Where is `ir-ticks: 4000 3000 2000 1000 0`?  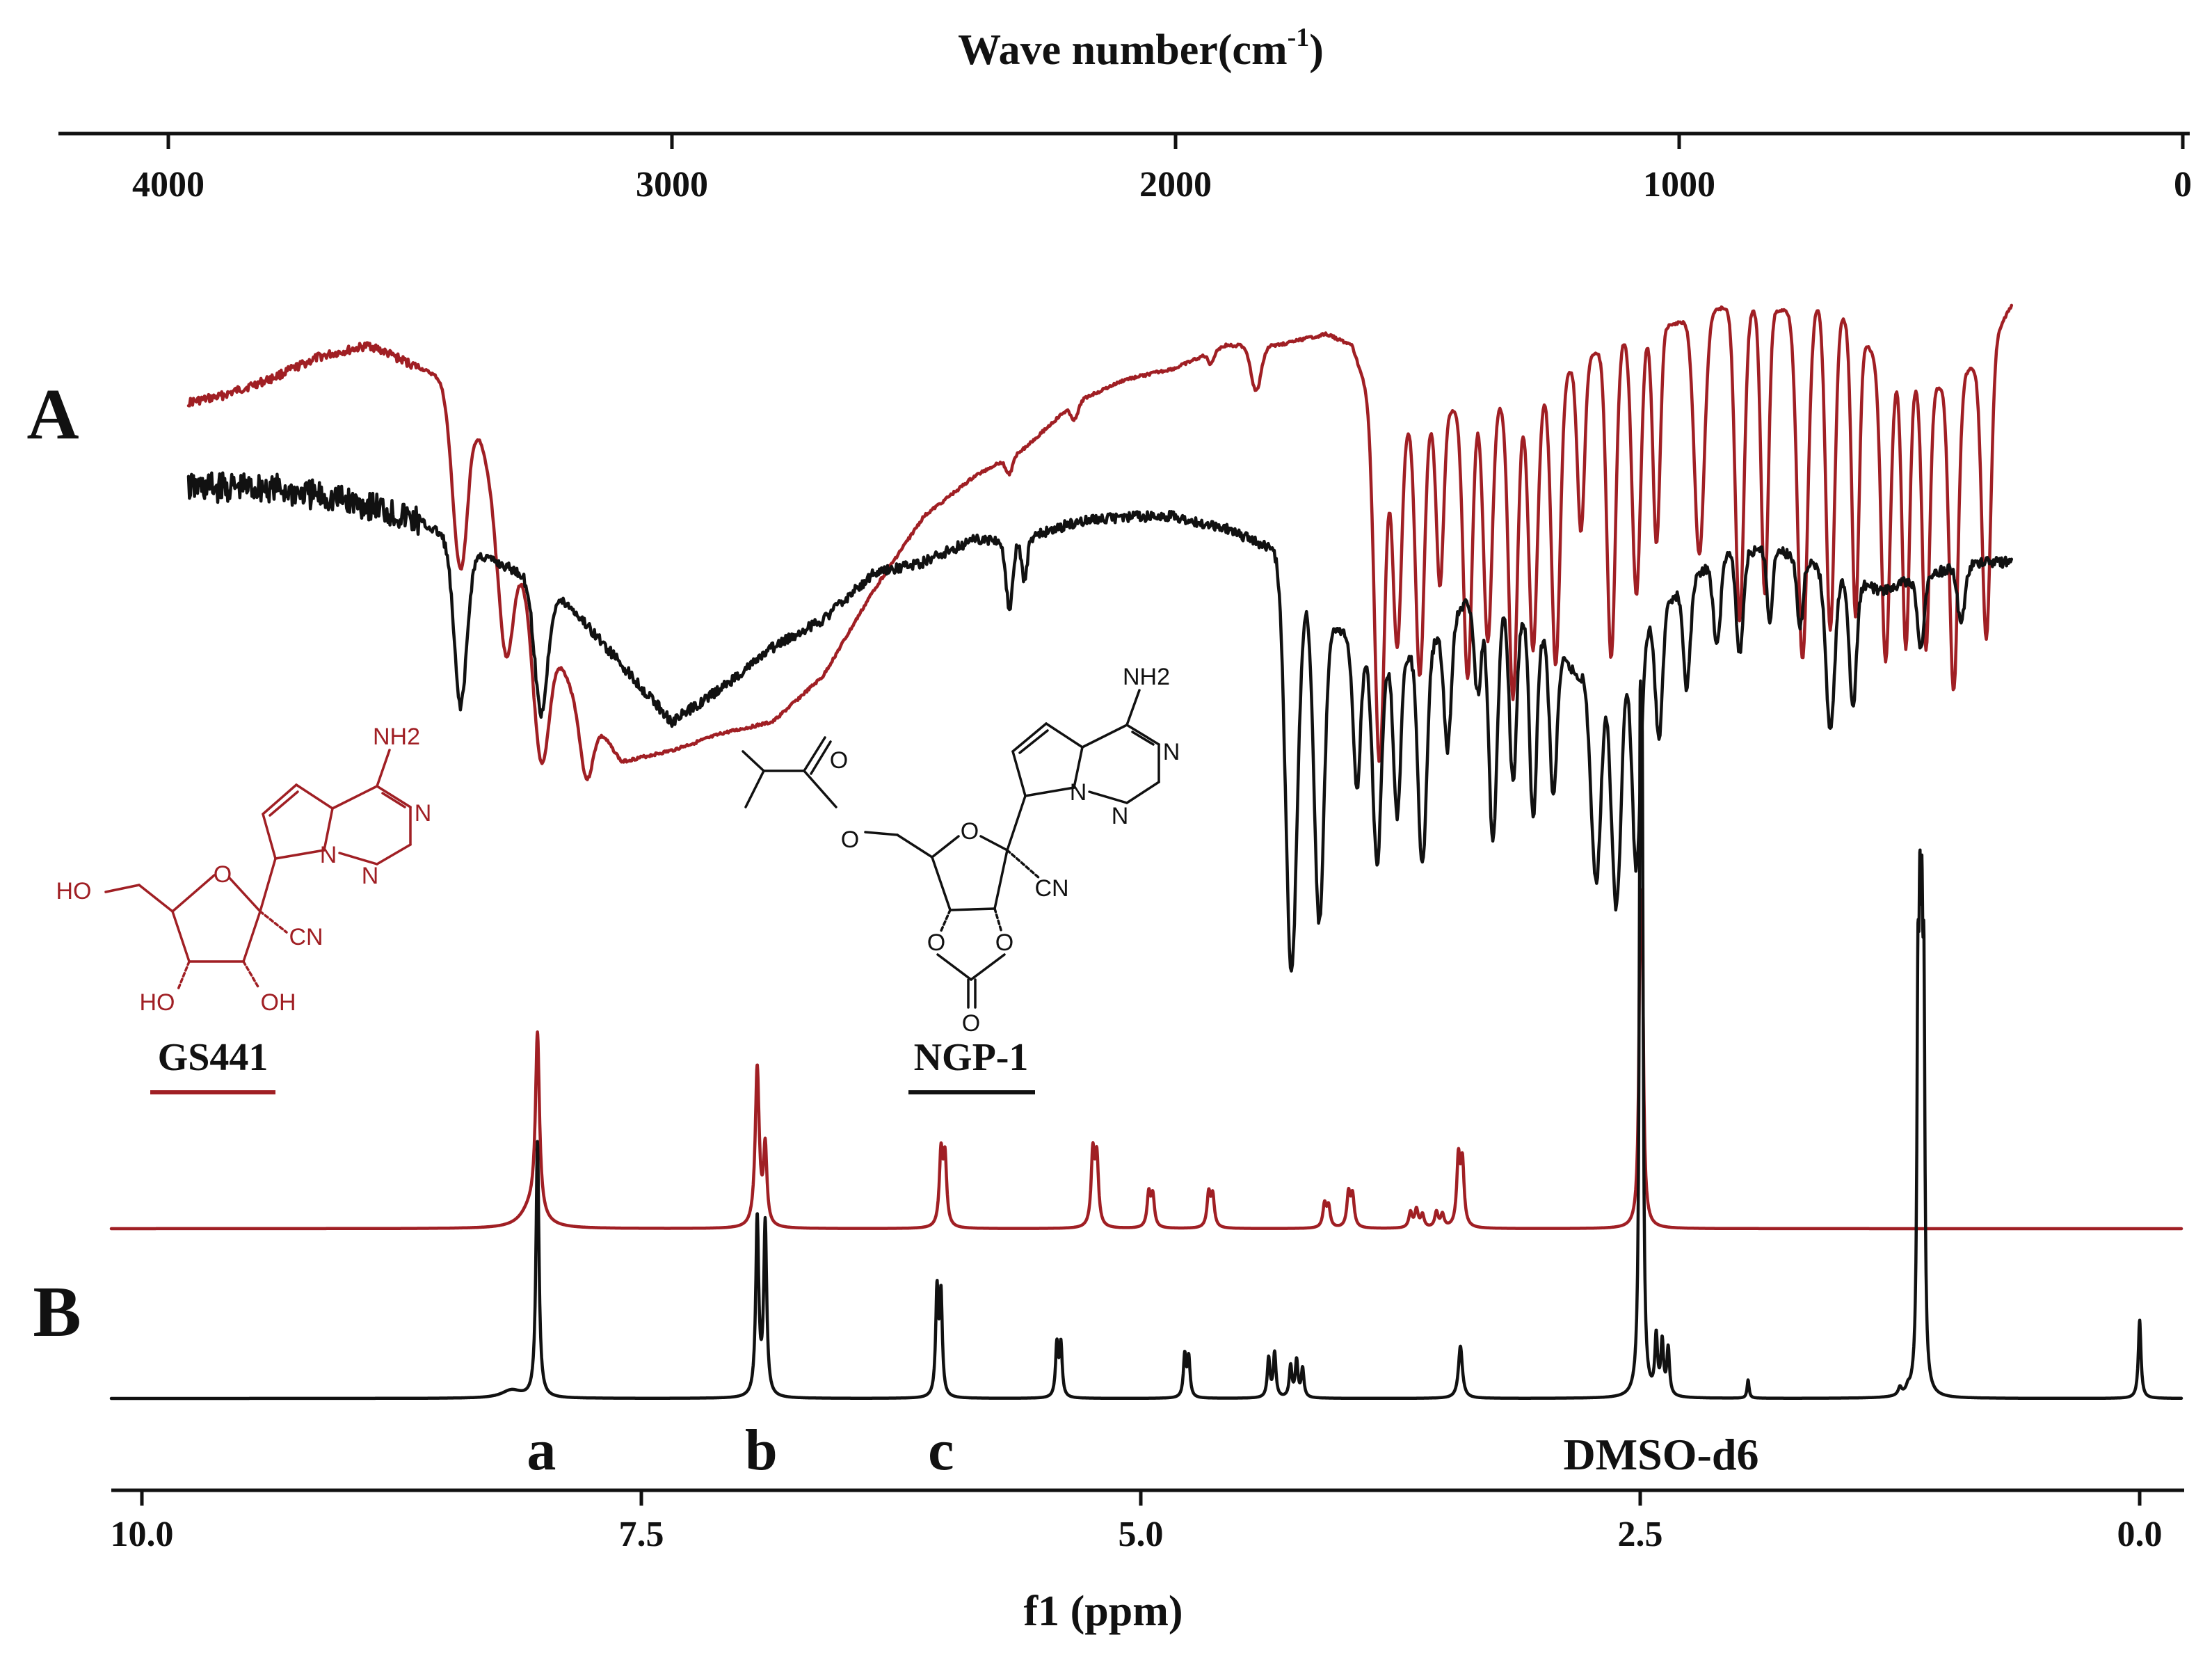 ir-ticks: 4000 3000 2000 1000 0 is located at coordinates (1162, 169).